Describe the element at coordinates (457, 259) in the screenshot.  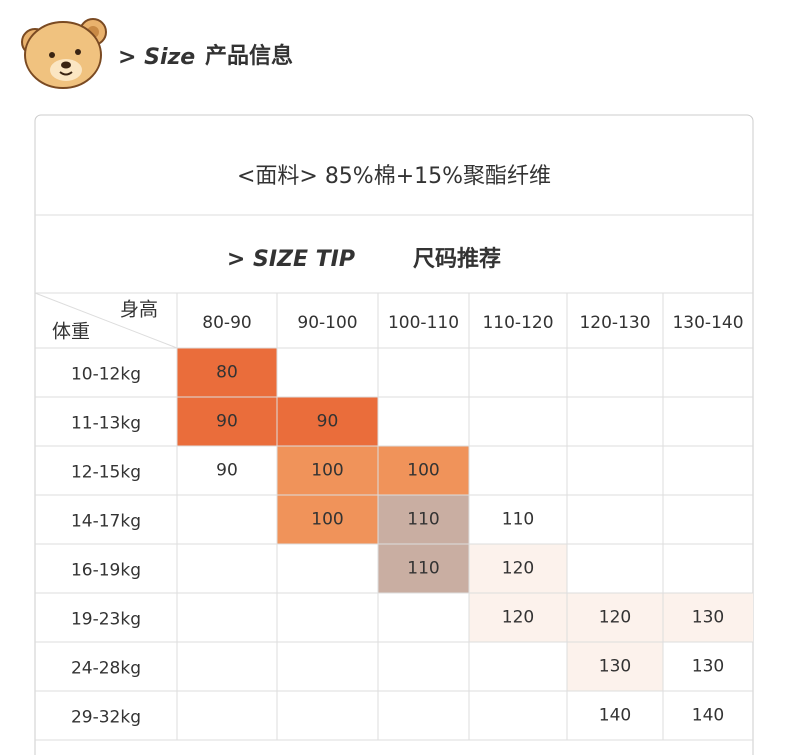
I see `tip-subtitle: 尺码推荐` at that location.